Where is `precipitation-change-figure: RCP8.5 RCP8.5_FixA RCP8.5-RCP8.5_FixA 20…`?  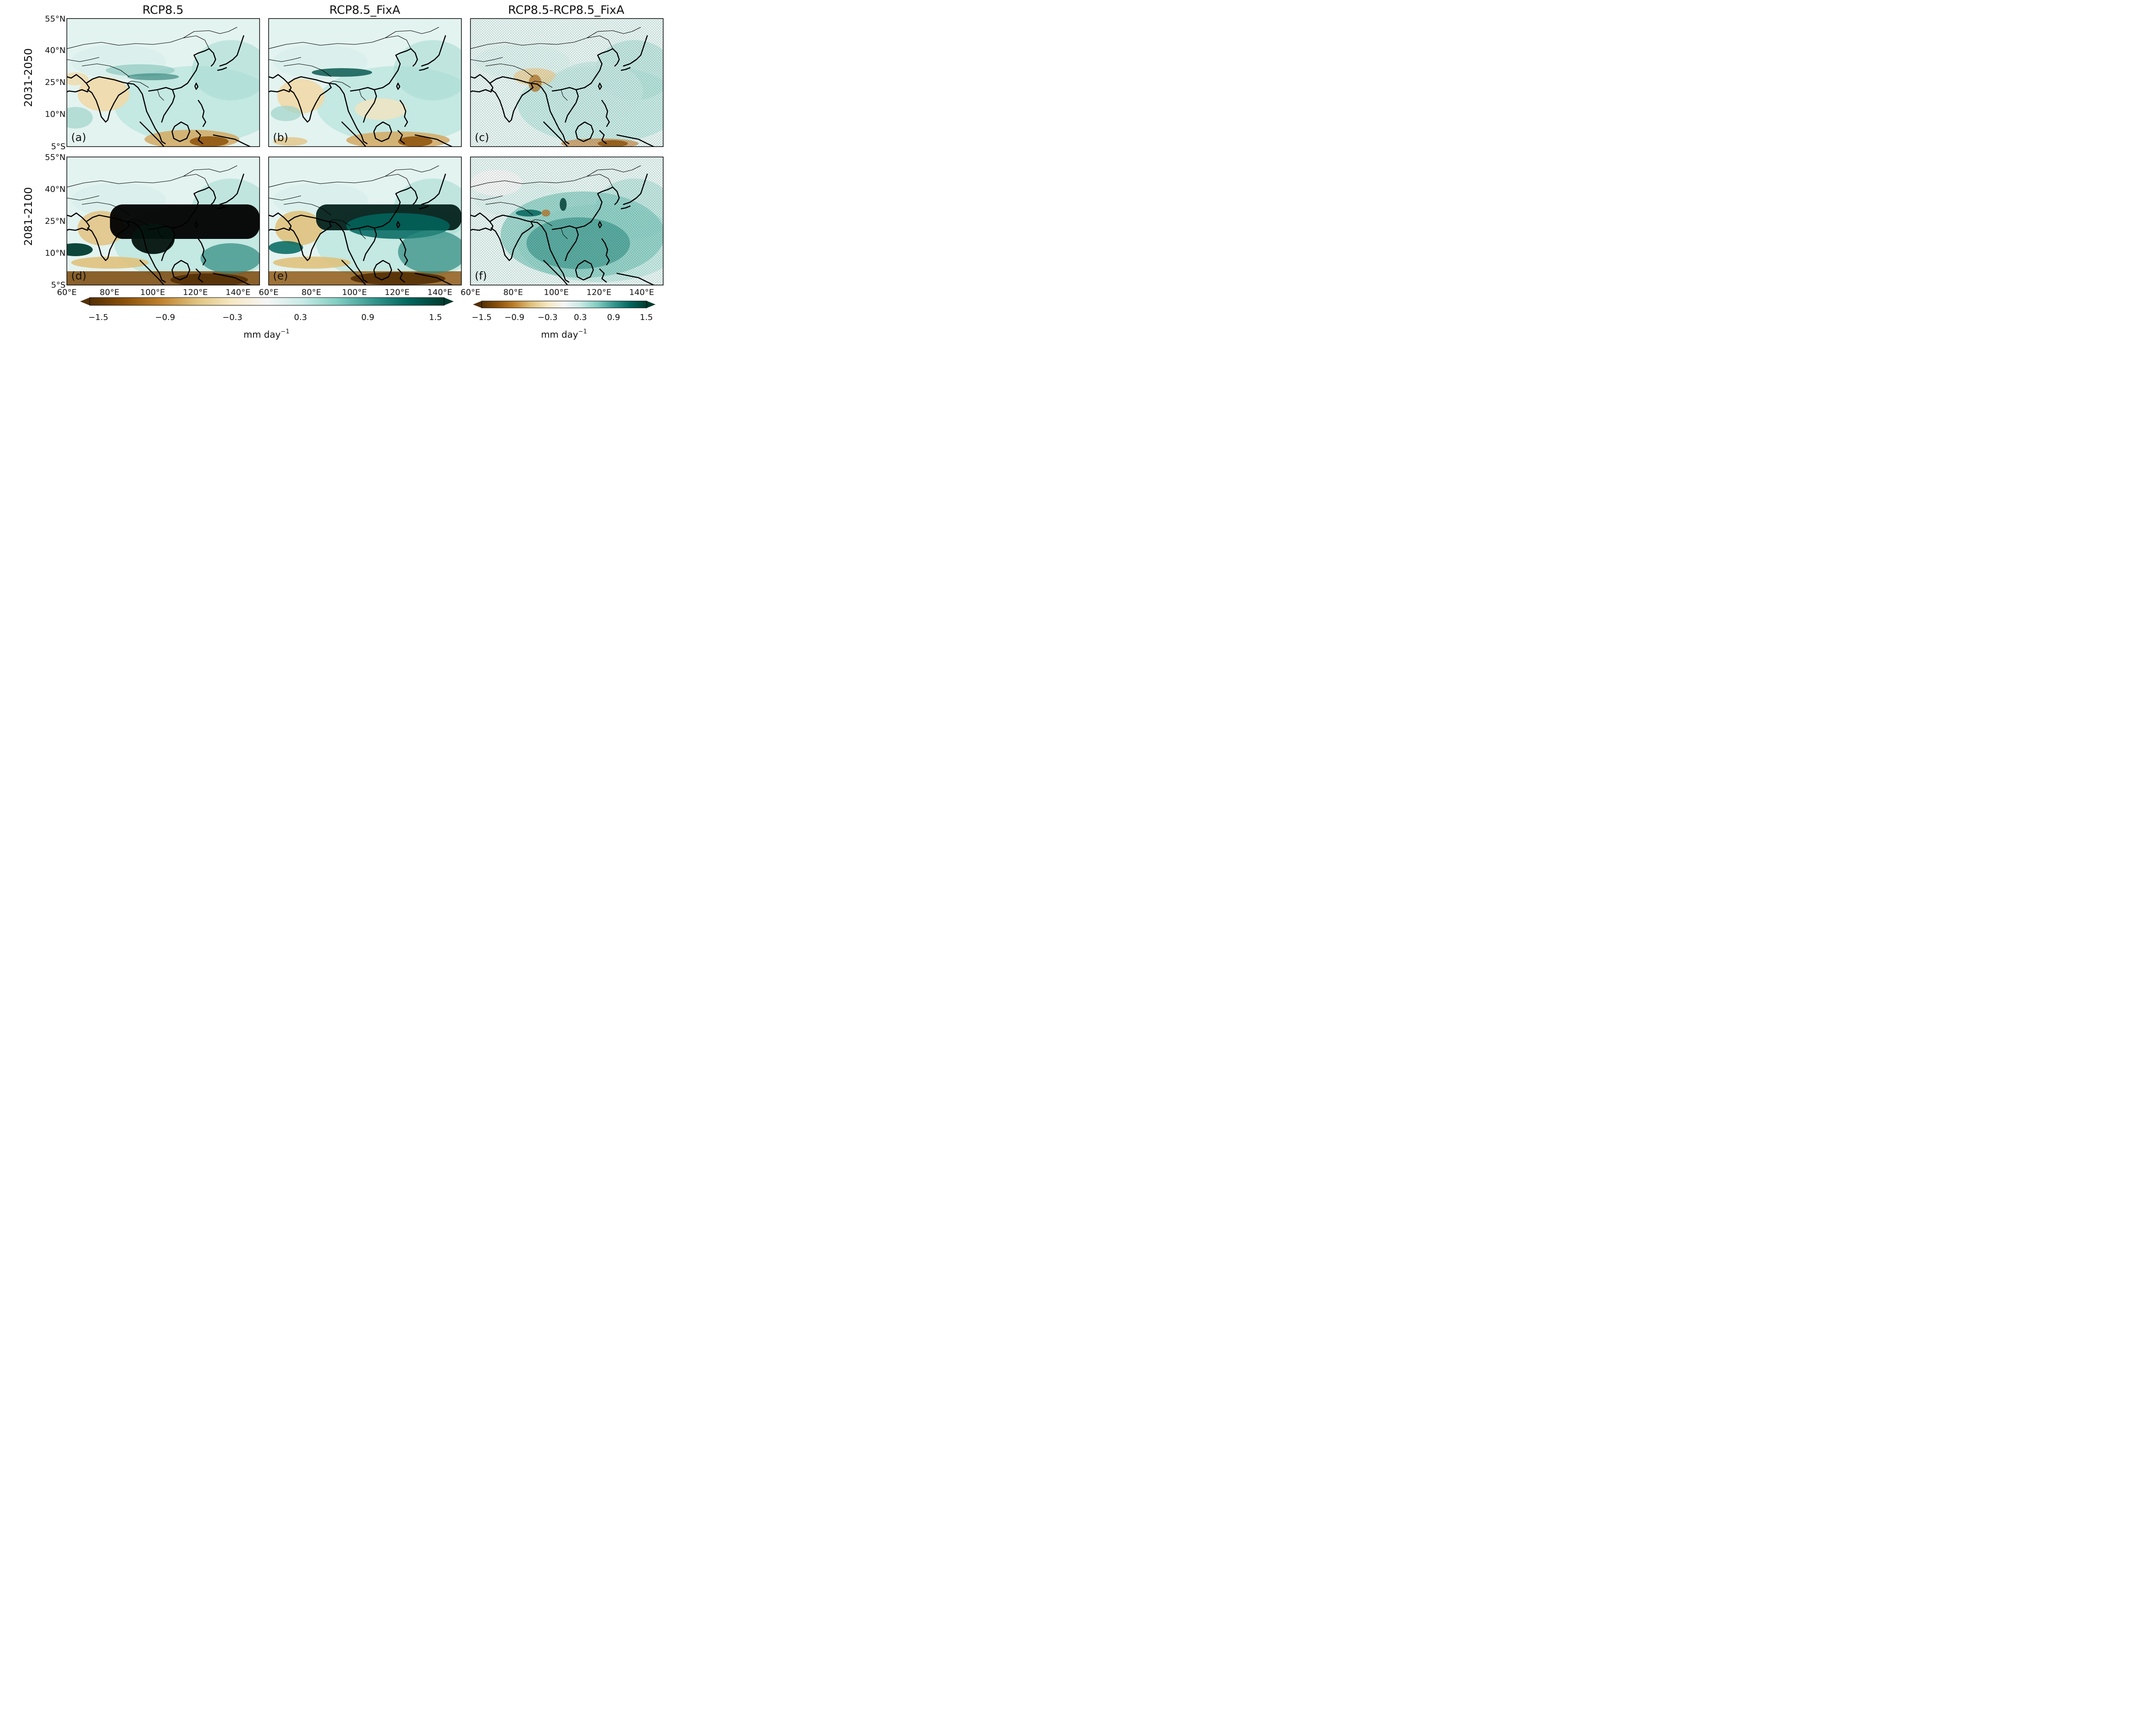
precipitation-change-figure: RCP8.5 RCP8.5_FixA RCP8.5-RCP8.5_FixA 20… is located at coordinates (343, 172).